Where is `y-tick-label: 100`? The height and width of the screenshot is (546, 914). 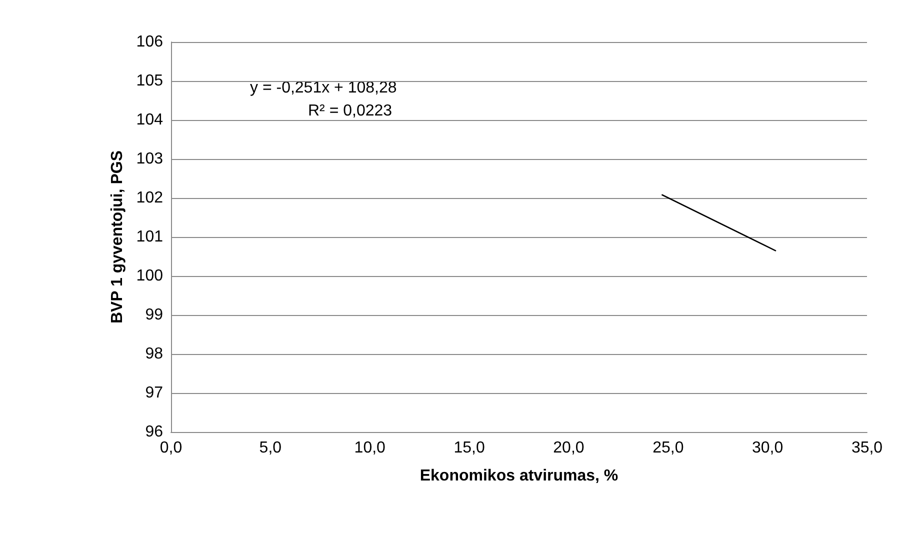 y-tick-label: 100 is located at coordinates (150, 276).